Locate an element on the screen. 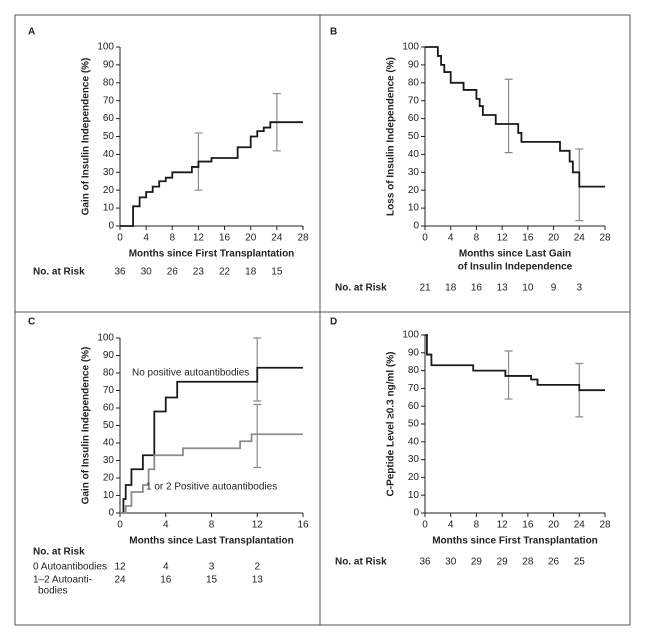 The height and width of the screenshot is (639, 645). panel-label: C is located at coordinates (31, 322).